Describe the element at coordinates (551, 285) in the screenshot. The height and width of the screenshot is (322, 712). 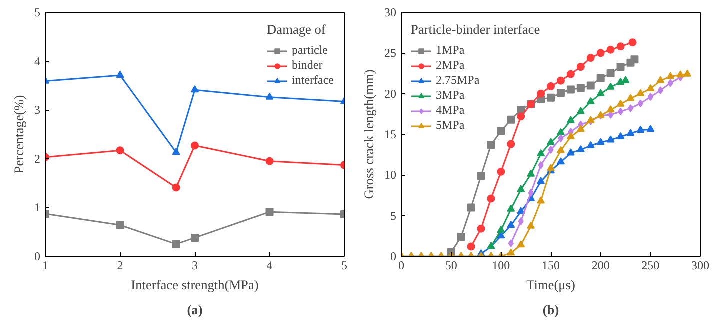
I see `x-axis-title: Time(μs)` at that location.